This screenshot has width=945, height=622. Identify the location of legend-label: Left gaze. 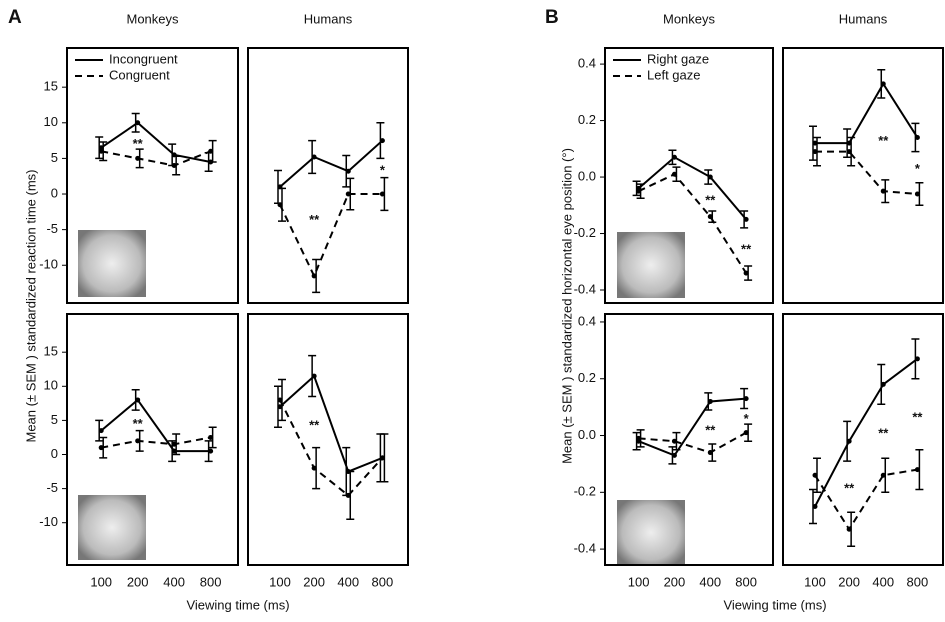
(674, 74).